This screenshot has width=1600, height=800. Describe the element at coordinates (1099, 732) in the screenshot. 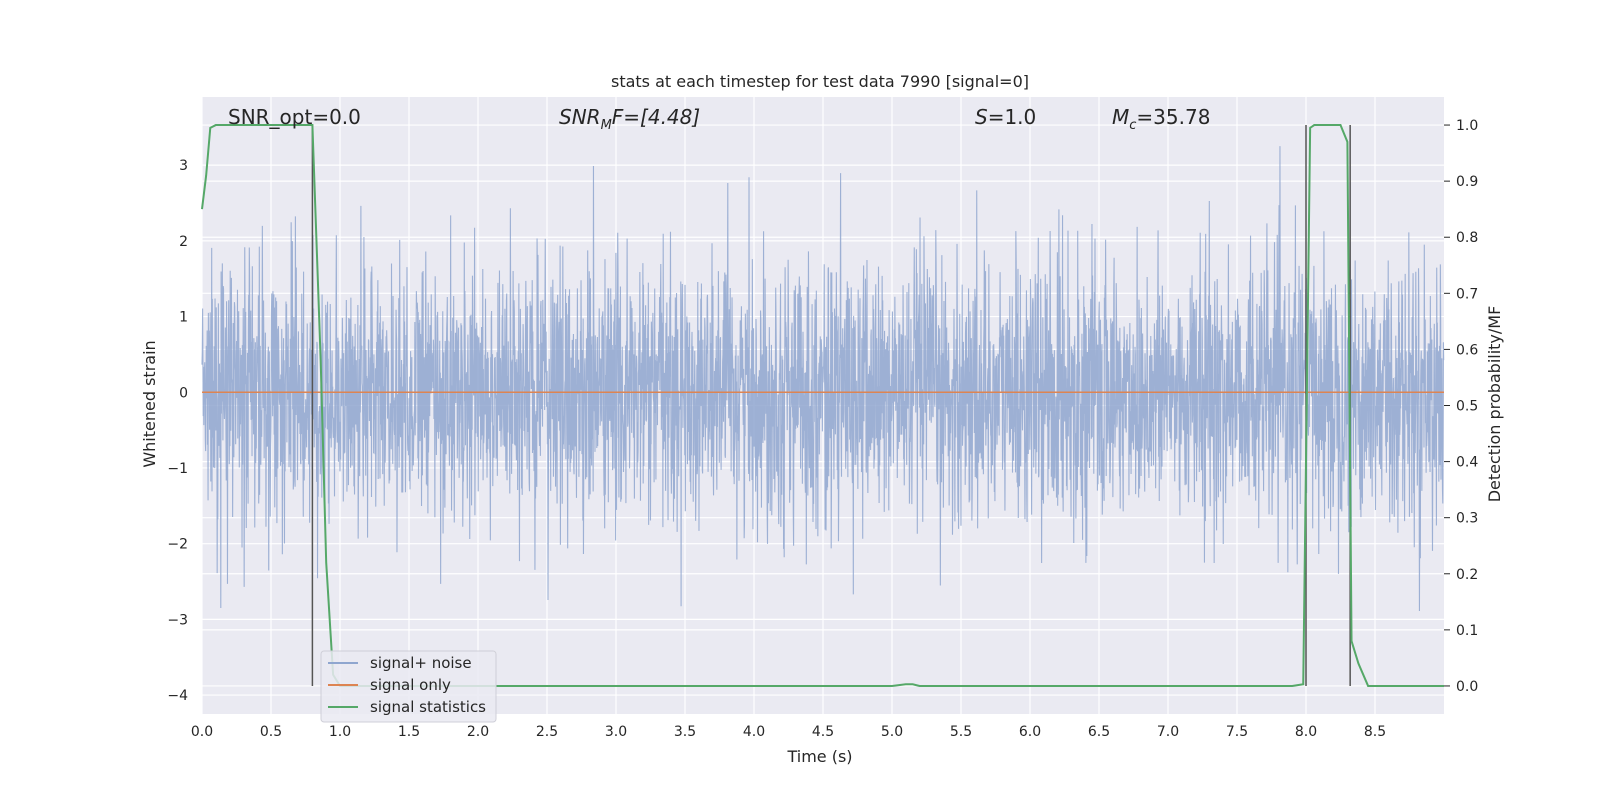

I see `x-tick-label: 6.5` at that location.